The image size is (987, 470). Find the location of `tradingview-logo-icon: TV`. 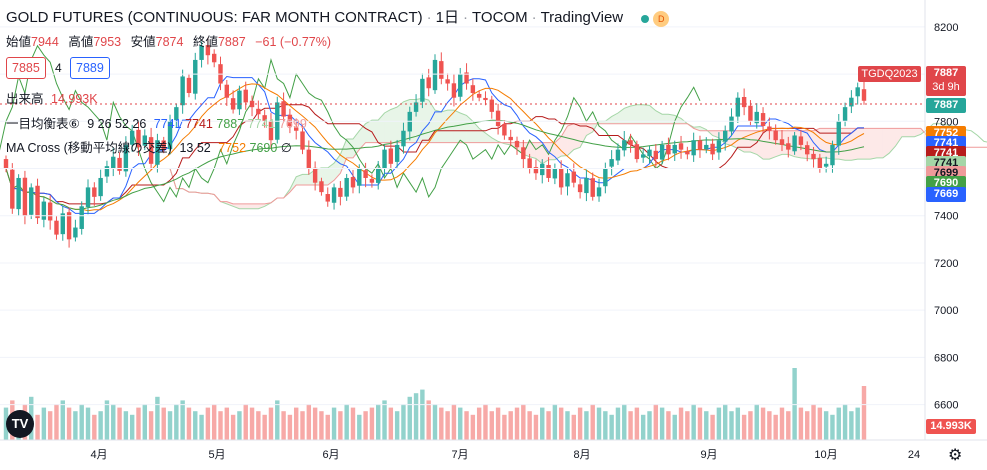

tradingview-logo-icon: TV is located at coordinates (20, 424).